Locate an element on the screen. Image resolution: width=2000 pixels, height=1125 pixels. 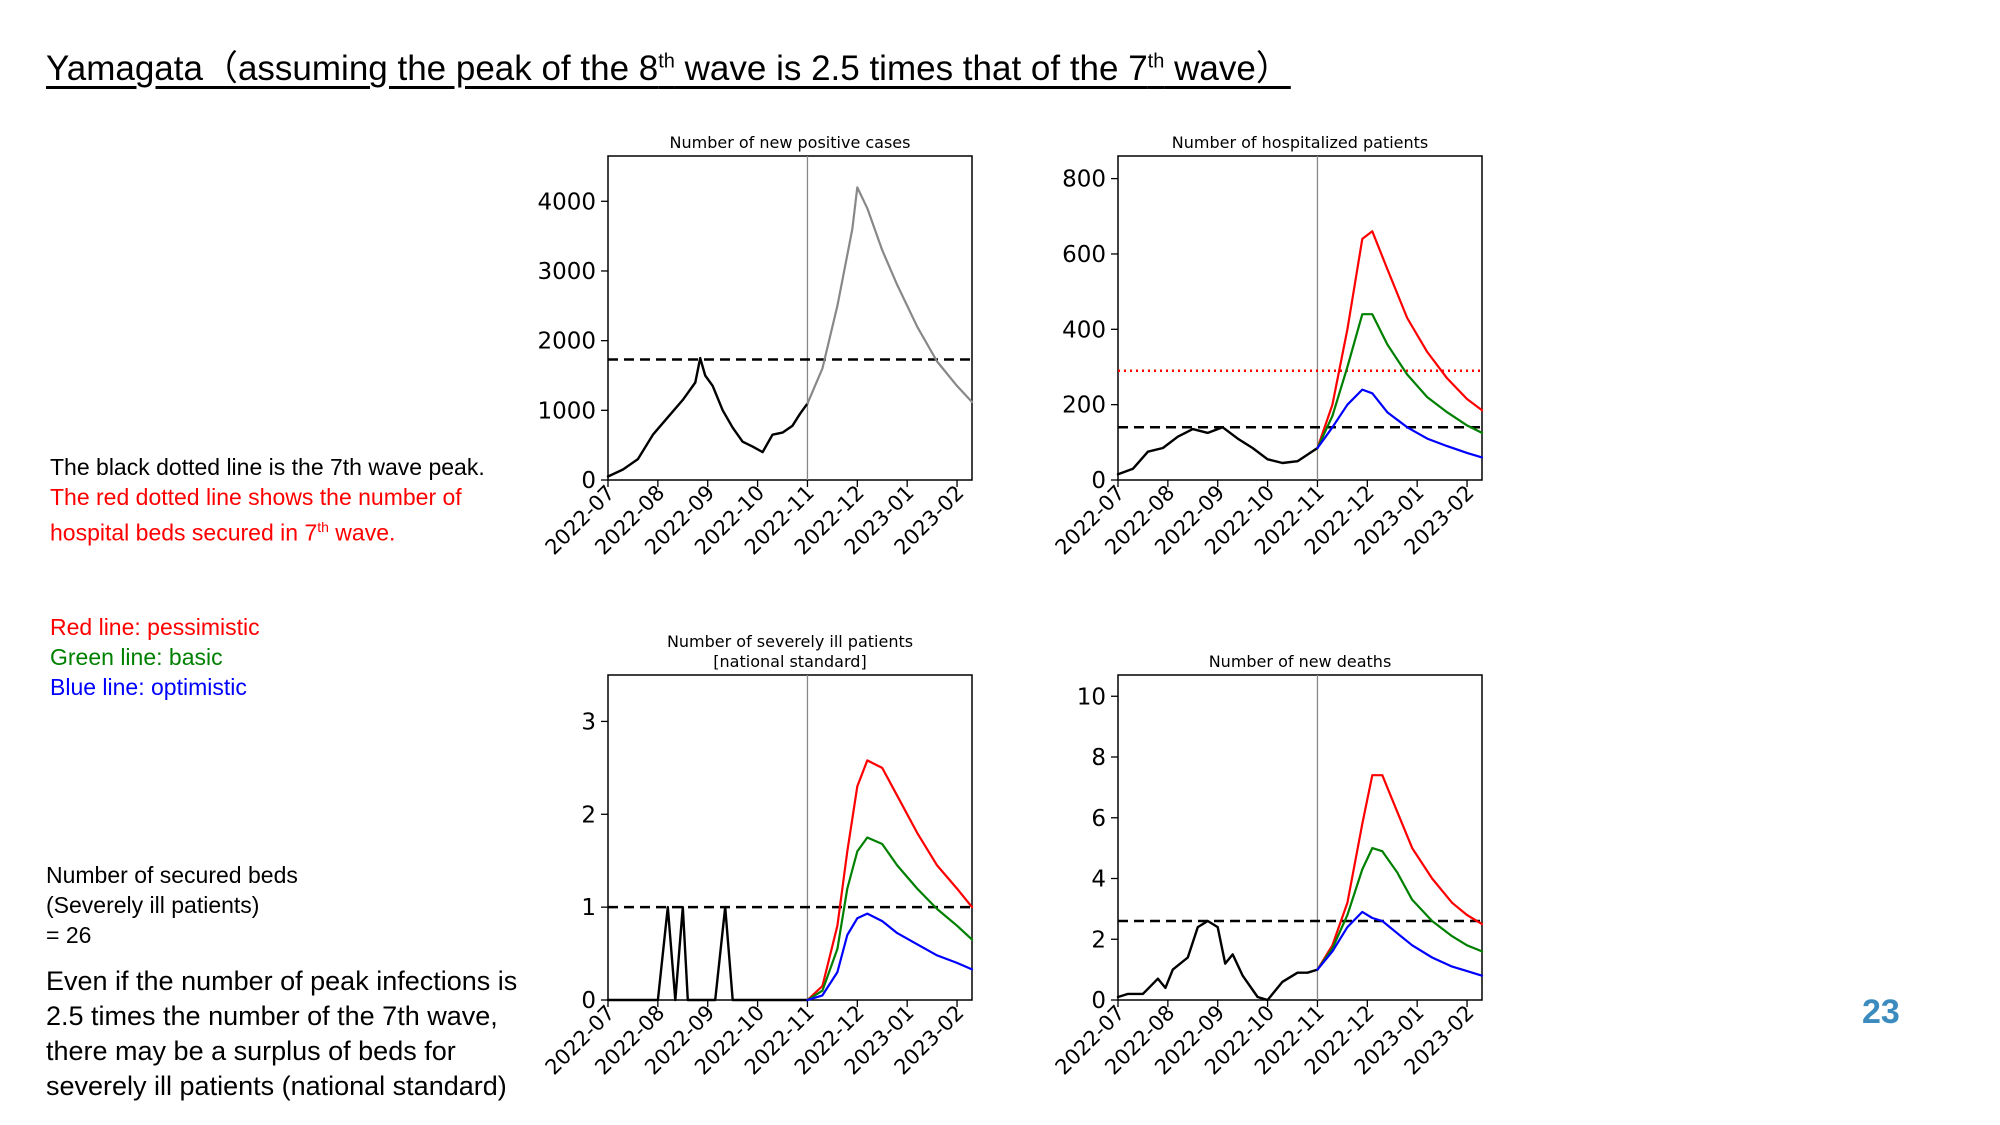
chart-title: Number of hospitalized patients is located at coordinates (1300, 142).